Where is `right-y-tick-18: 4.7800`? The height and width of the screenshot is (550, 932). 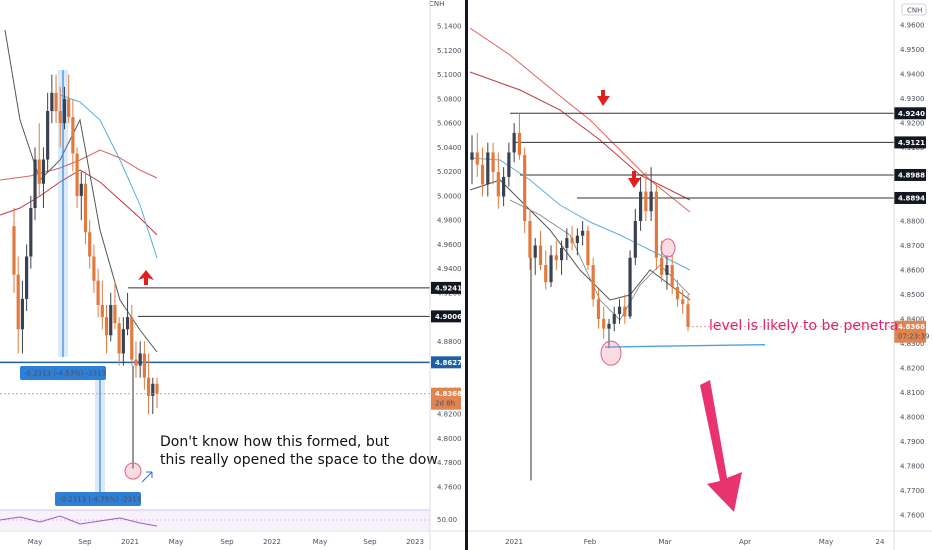 right-y-tick-18: 4.7800 is located at coordinates (912, 466).